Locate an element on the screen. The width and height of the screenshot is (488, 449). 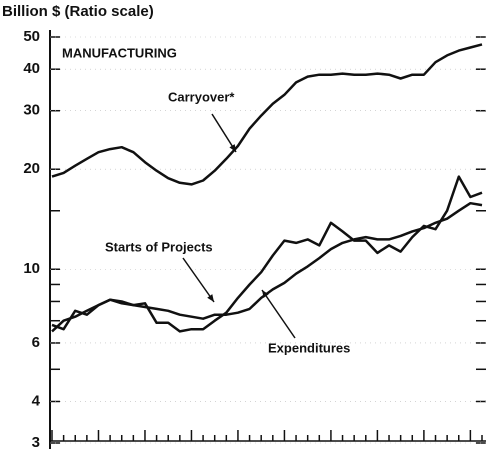
legend-label: Starts of Projects is located at coordinates (159, 246).